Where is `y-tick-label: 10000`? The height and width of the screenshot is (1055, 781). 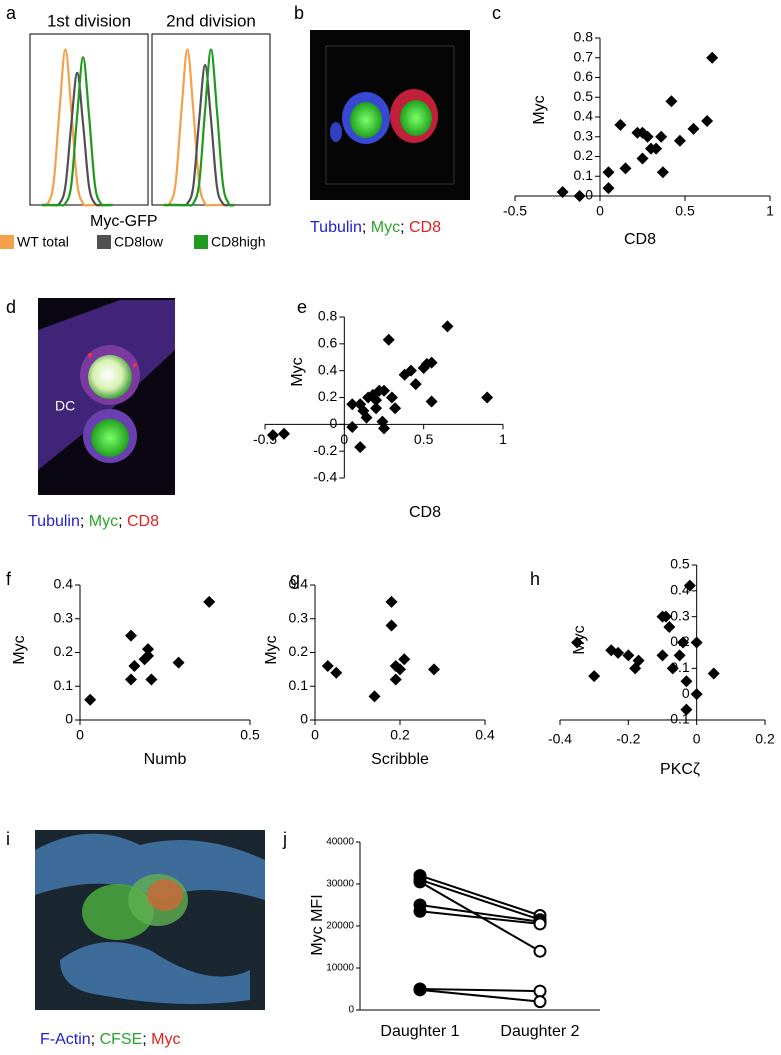
y-tick-label: 10000 is located at coordinates (340, 968).